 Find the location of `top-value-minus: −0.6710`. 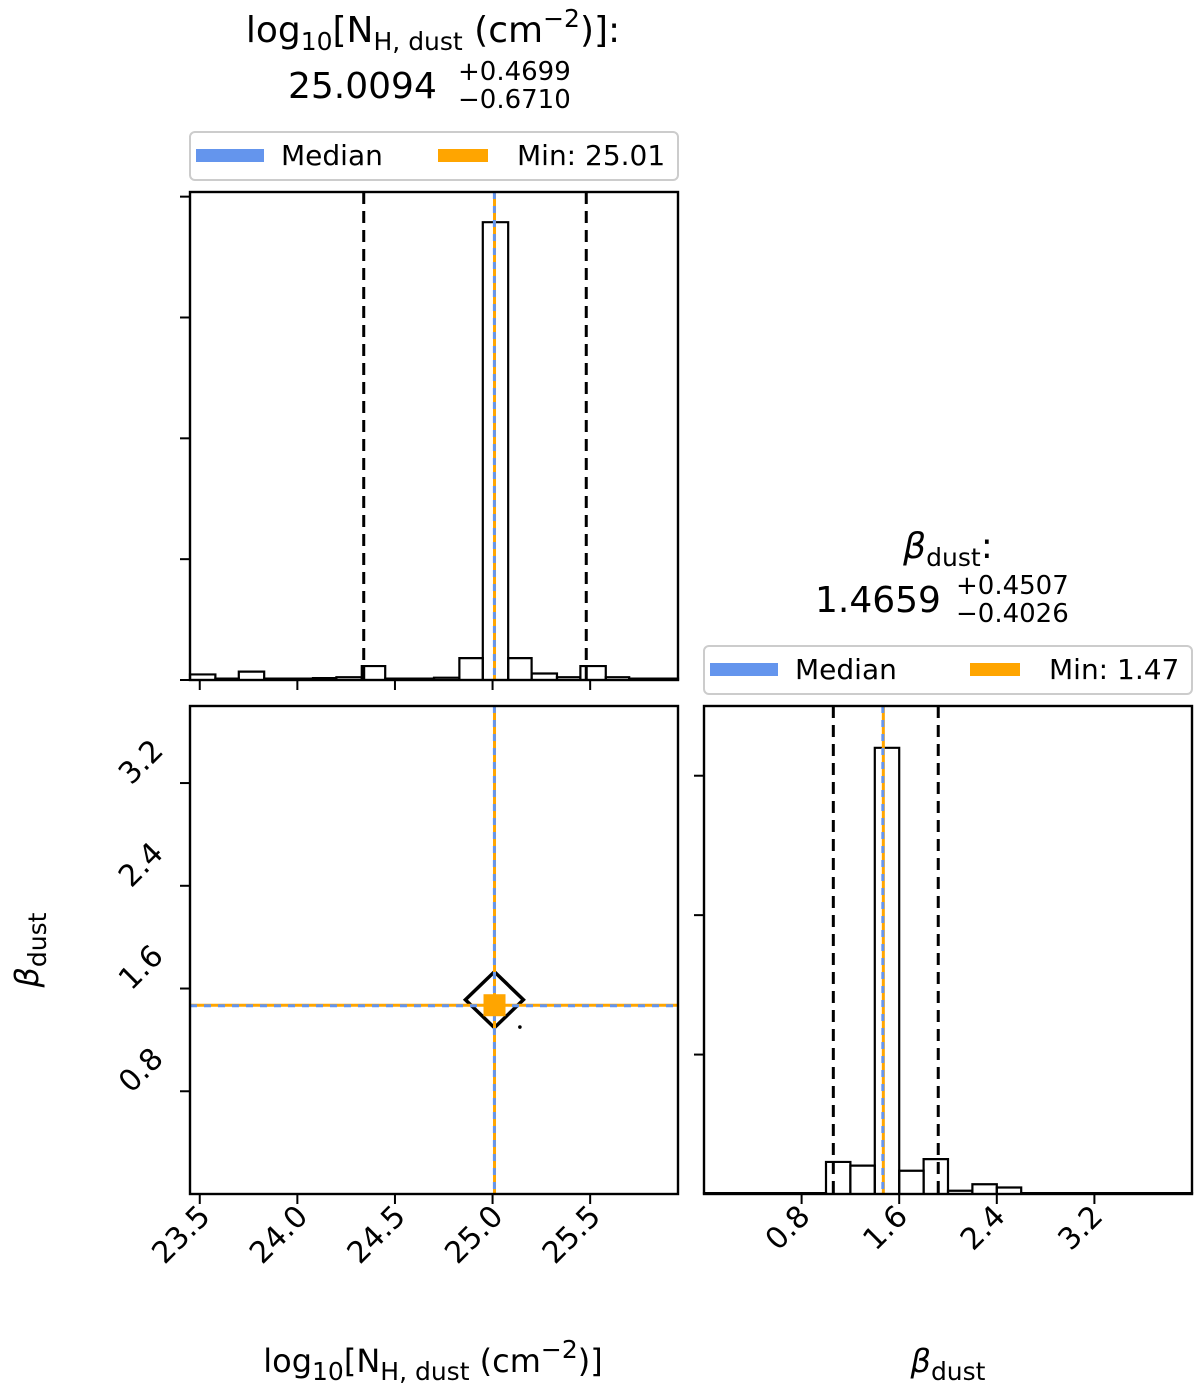

top-value-minus: −0.6710 is located at coordinates (514, 100).